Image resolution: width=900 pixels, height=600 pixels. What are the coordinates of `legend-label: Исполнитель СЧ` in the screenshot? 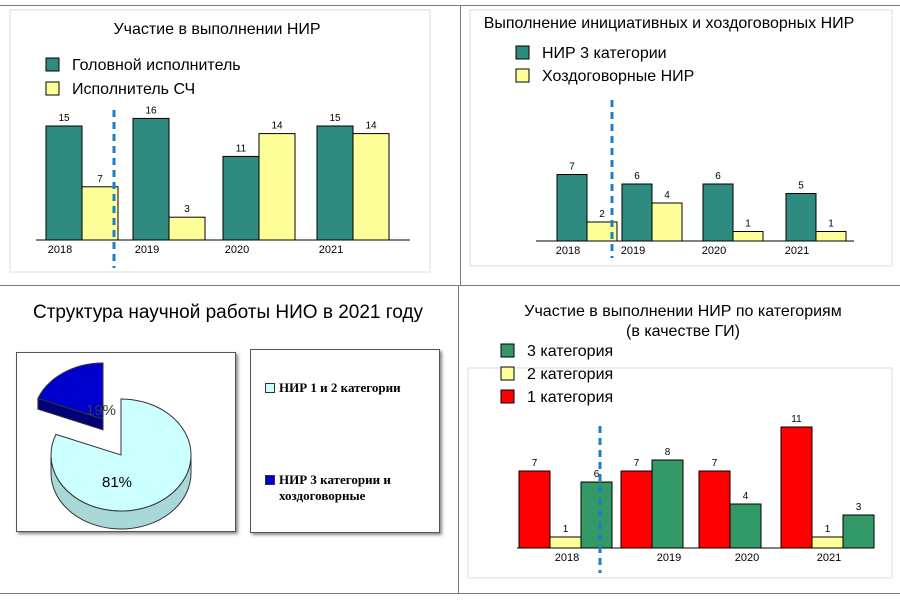 It's located at (133, 89).